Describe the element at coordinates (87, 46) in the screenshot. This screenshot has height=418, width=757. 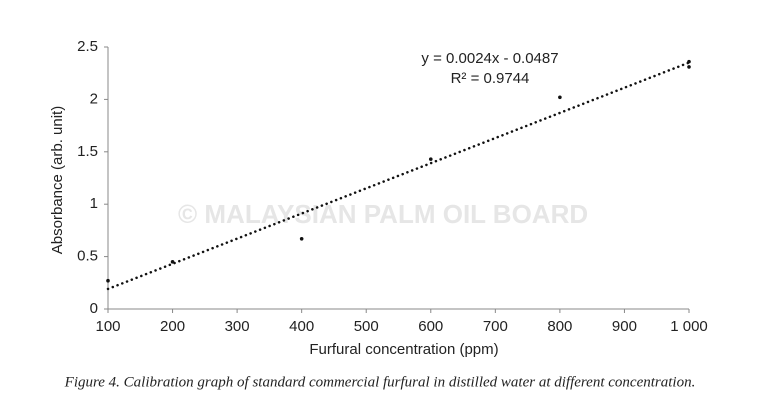
I see `y-tick-label: 2.5` at that location.